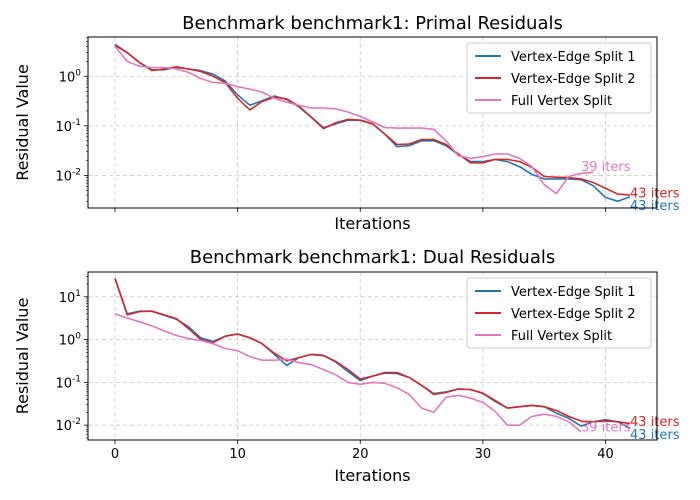  What do you see at coordinates (373, 257) in the screenshot?
I see `dual-chart-title: Benchmark benchmark1: Dual Residuals` at bounding box center [373, 257].